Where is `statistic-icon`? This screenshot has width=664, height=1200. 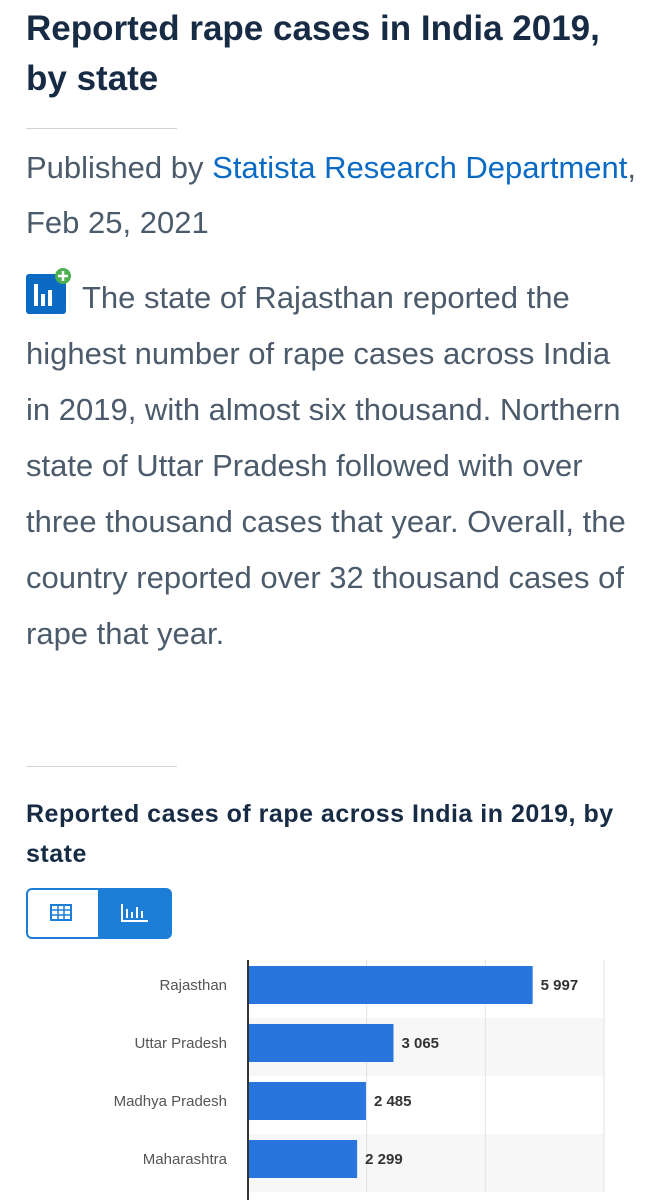 statistic-icon is located at coordinates (48, 291).